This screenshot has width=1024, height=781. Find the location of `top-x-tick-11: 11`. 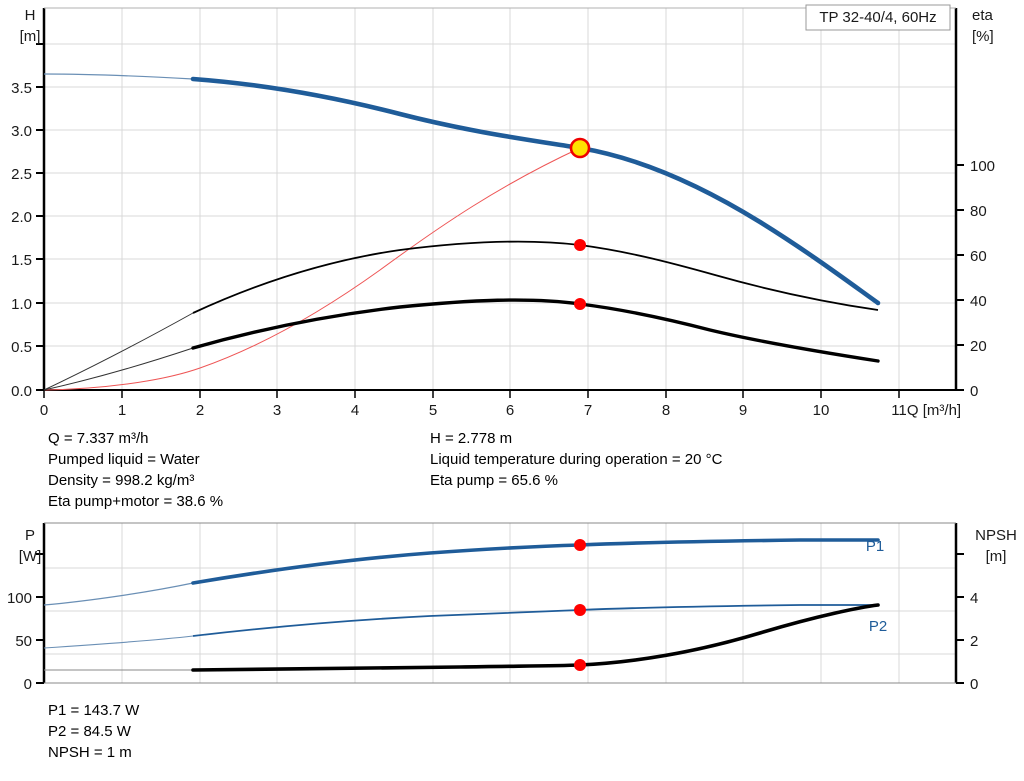

top-x-tick-11: 11 is located at coordinates (899, 410).